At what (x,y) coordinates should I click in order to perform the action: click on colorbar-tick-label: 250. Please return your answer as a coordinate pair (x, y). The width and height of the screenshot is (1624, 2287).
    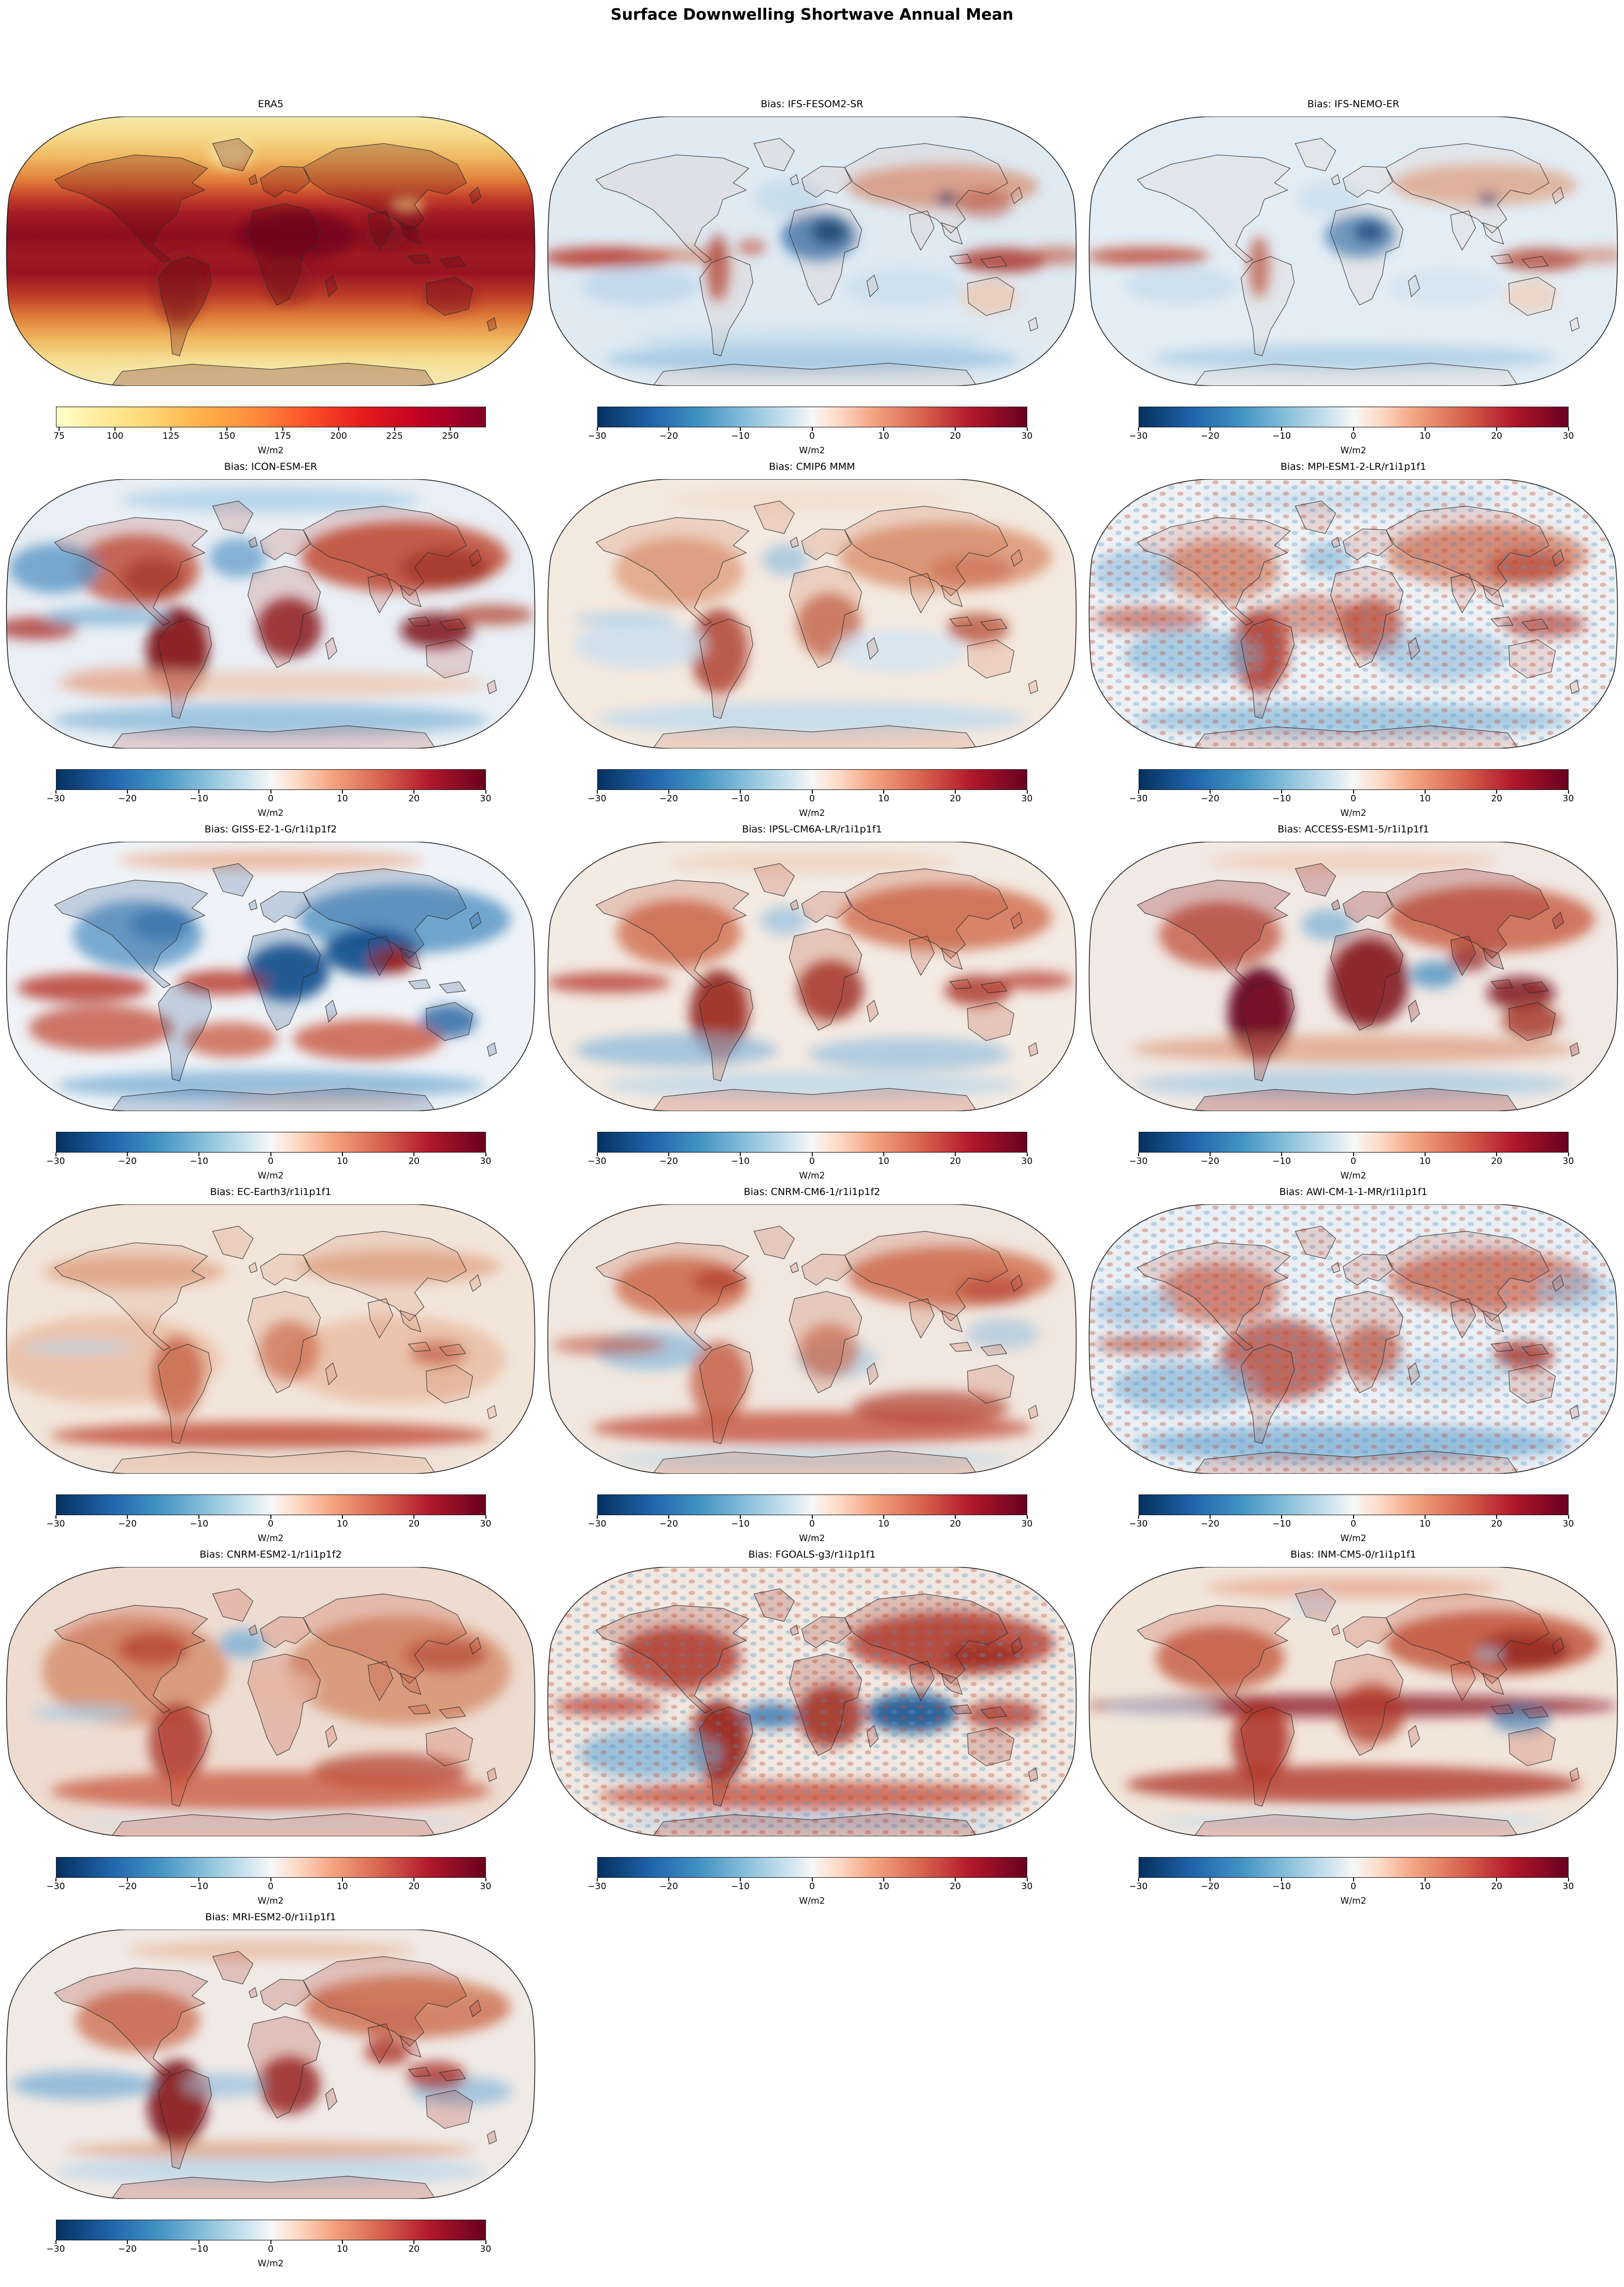
    Looking at the image, I should click on (451, 436).